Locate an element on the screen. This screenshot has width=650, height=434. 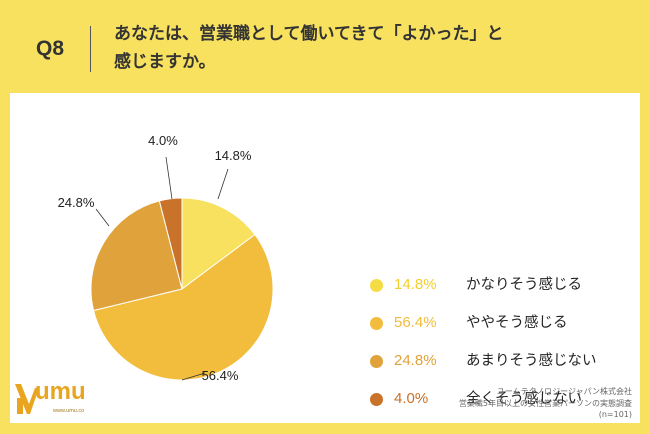
legend-percent: 56.4% is located at coordinates (415, 322).